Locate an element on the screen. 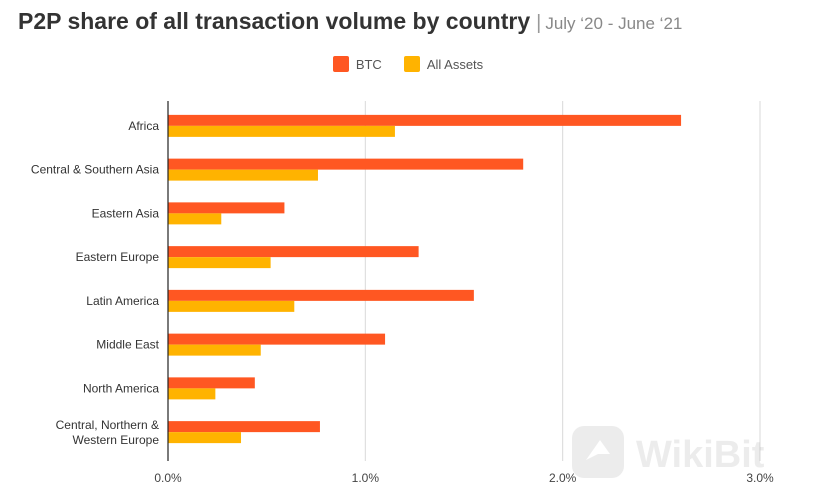 The width and height of the screenshot is (816, 499). category-label-eastern-europe: Eastern Europe is located at coordinates (118, 257).